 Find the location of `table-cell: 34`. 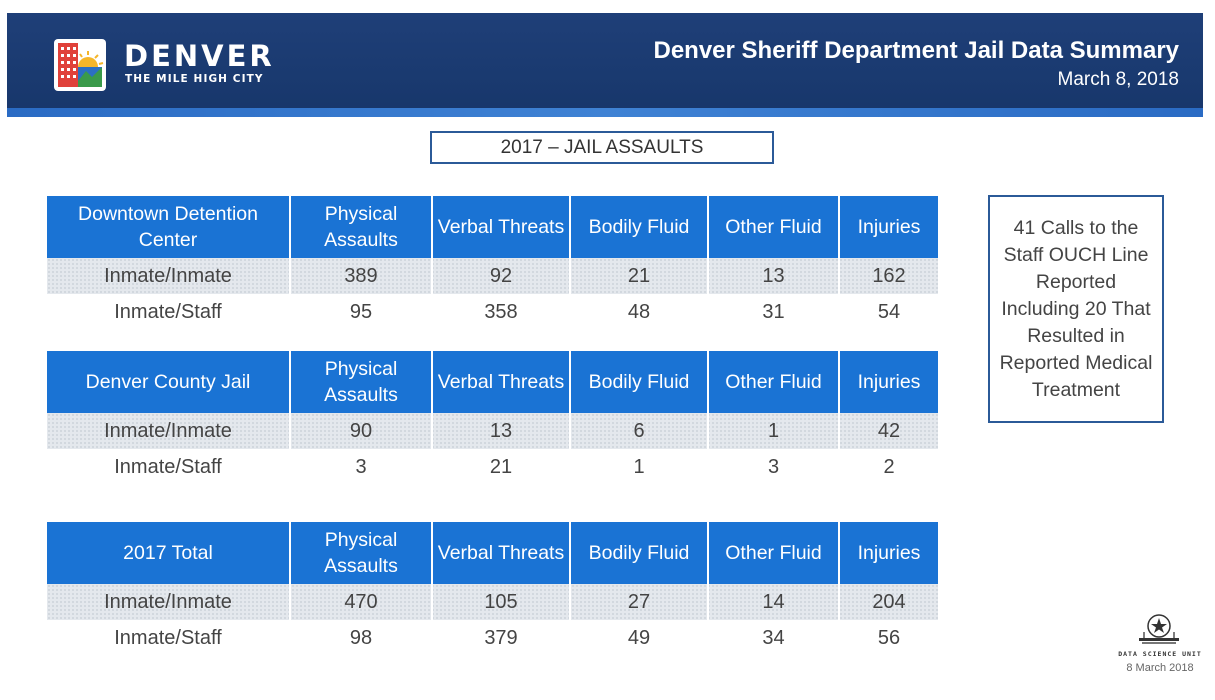

table-cell: 34 is located at coordinates (772, 638).